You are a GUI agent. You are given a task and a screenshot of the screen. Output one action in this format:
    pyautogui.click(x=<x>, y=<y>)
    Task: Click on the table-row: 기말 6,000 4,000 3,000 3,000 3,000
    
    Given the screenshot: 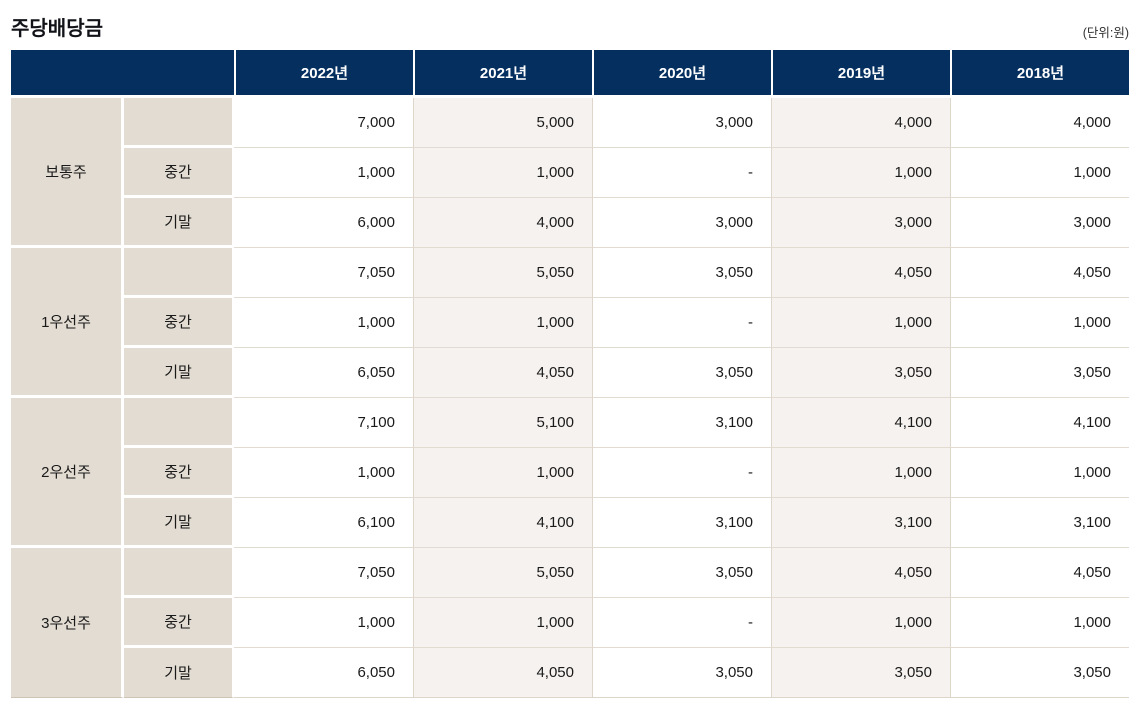 What is the action you would take?
    pyautogui.click(x=570, y=223)
    